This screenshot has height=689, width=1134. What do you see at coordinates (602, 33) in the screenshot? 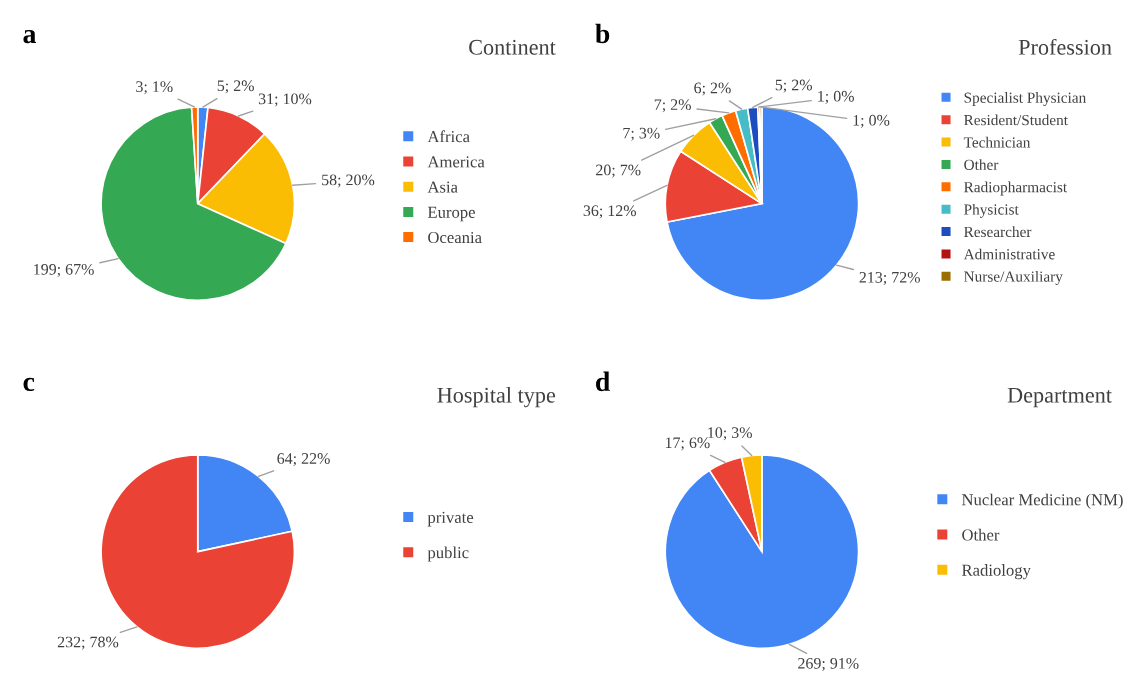
I see `text: b` at bounding box center [602, 33].